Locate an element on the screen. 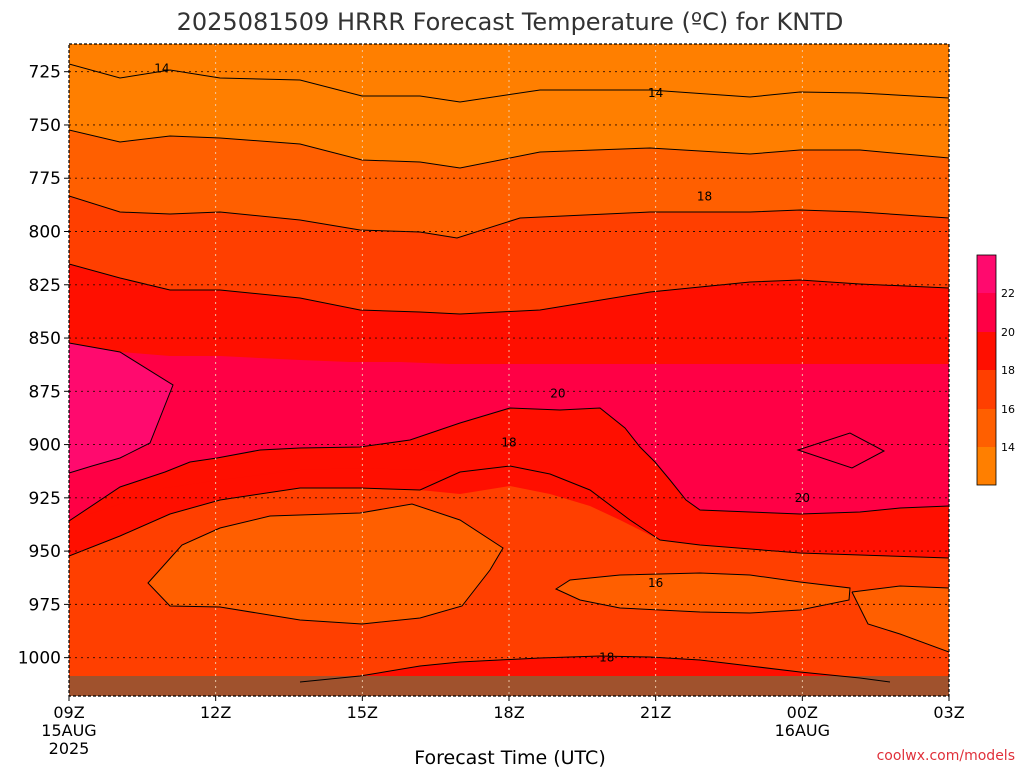  y-tick-label: 750 is located at coordinates (45, 126).